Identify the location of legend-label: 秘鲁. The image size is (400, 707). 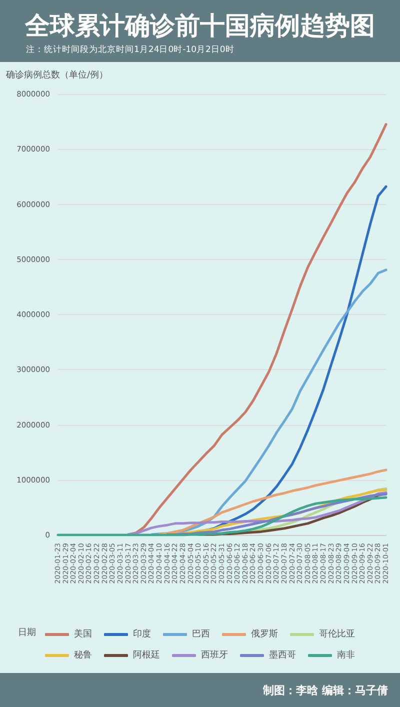
(83, 655).